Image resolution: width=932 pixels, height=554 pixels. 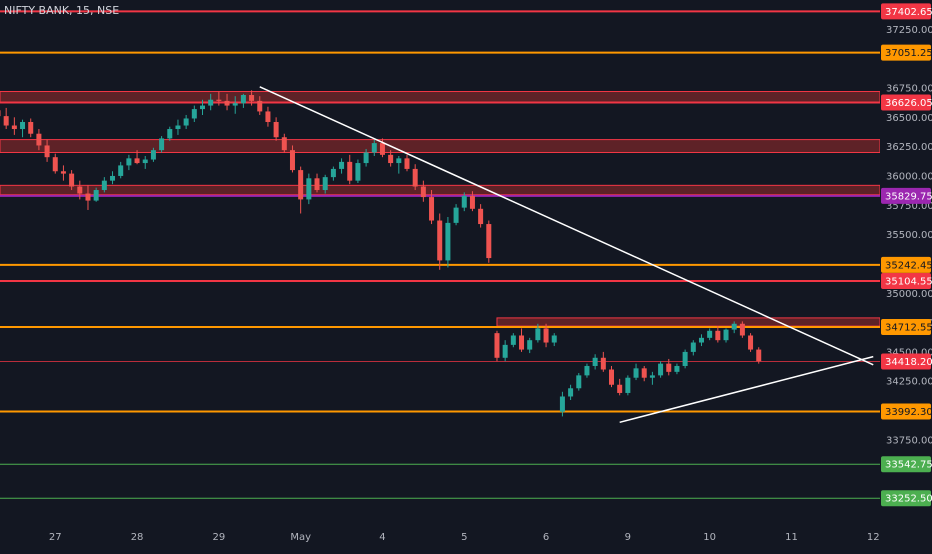 I want to click on time-axis: 27 28 29 May 4 5 6 9 10 11 12, so click(x=440, y=537).